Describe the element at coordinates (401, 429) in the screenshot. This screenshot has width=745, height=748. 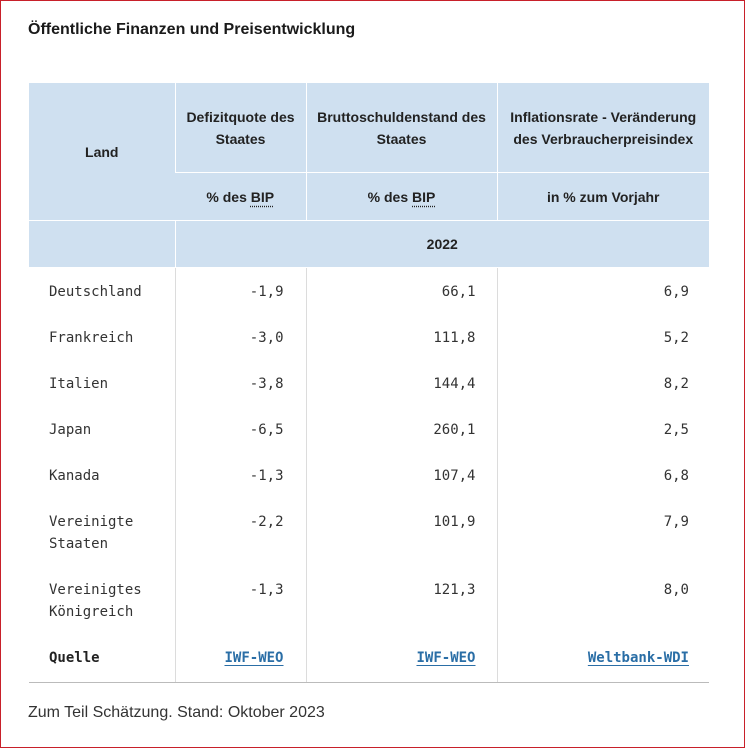
I see `cell-schulden: 260,1` at that location.